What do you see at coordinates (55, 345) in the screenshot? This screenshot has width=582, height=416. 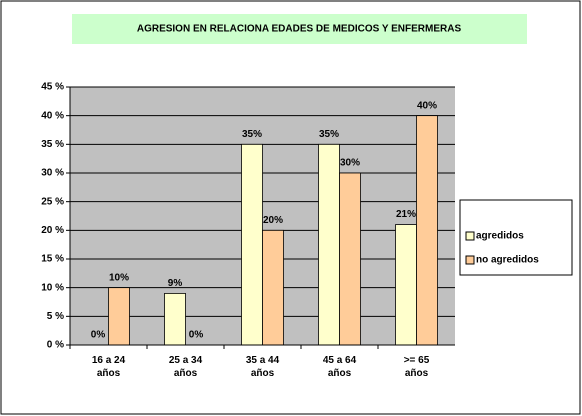 I see `y-tick-label: 0 %` at bounding box center [55, 345].